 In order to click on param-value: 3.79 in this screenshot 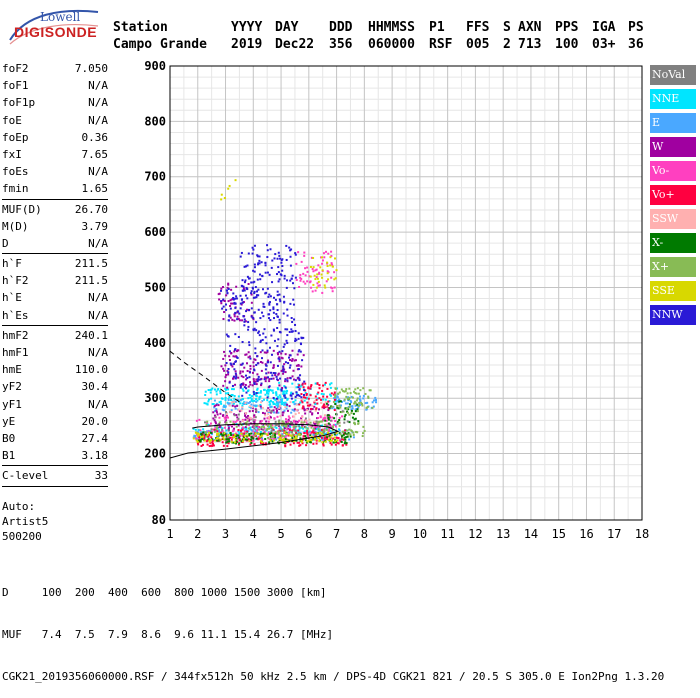, I will do `click(95, 226)`.